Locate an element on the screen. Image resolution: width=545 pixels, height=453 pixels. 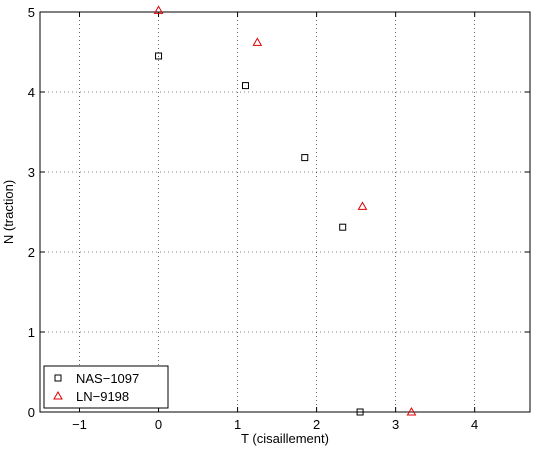
x-tick-label: 0 is located at coordinates (158, 424).